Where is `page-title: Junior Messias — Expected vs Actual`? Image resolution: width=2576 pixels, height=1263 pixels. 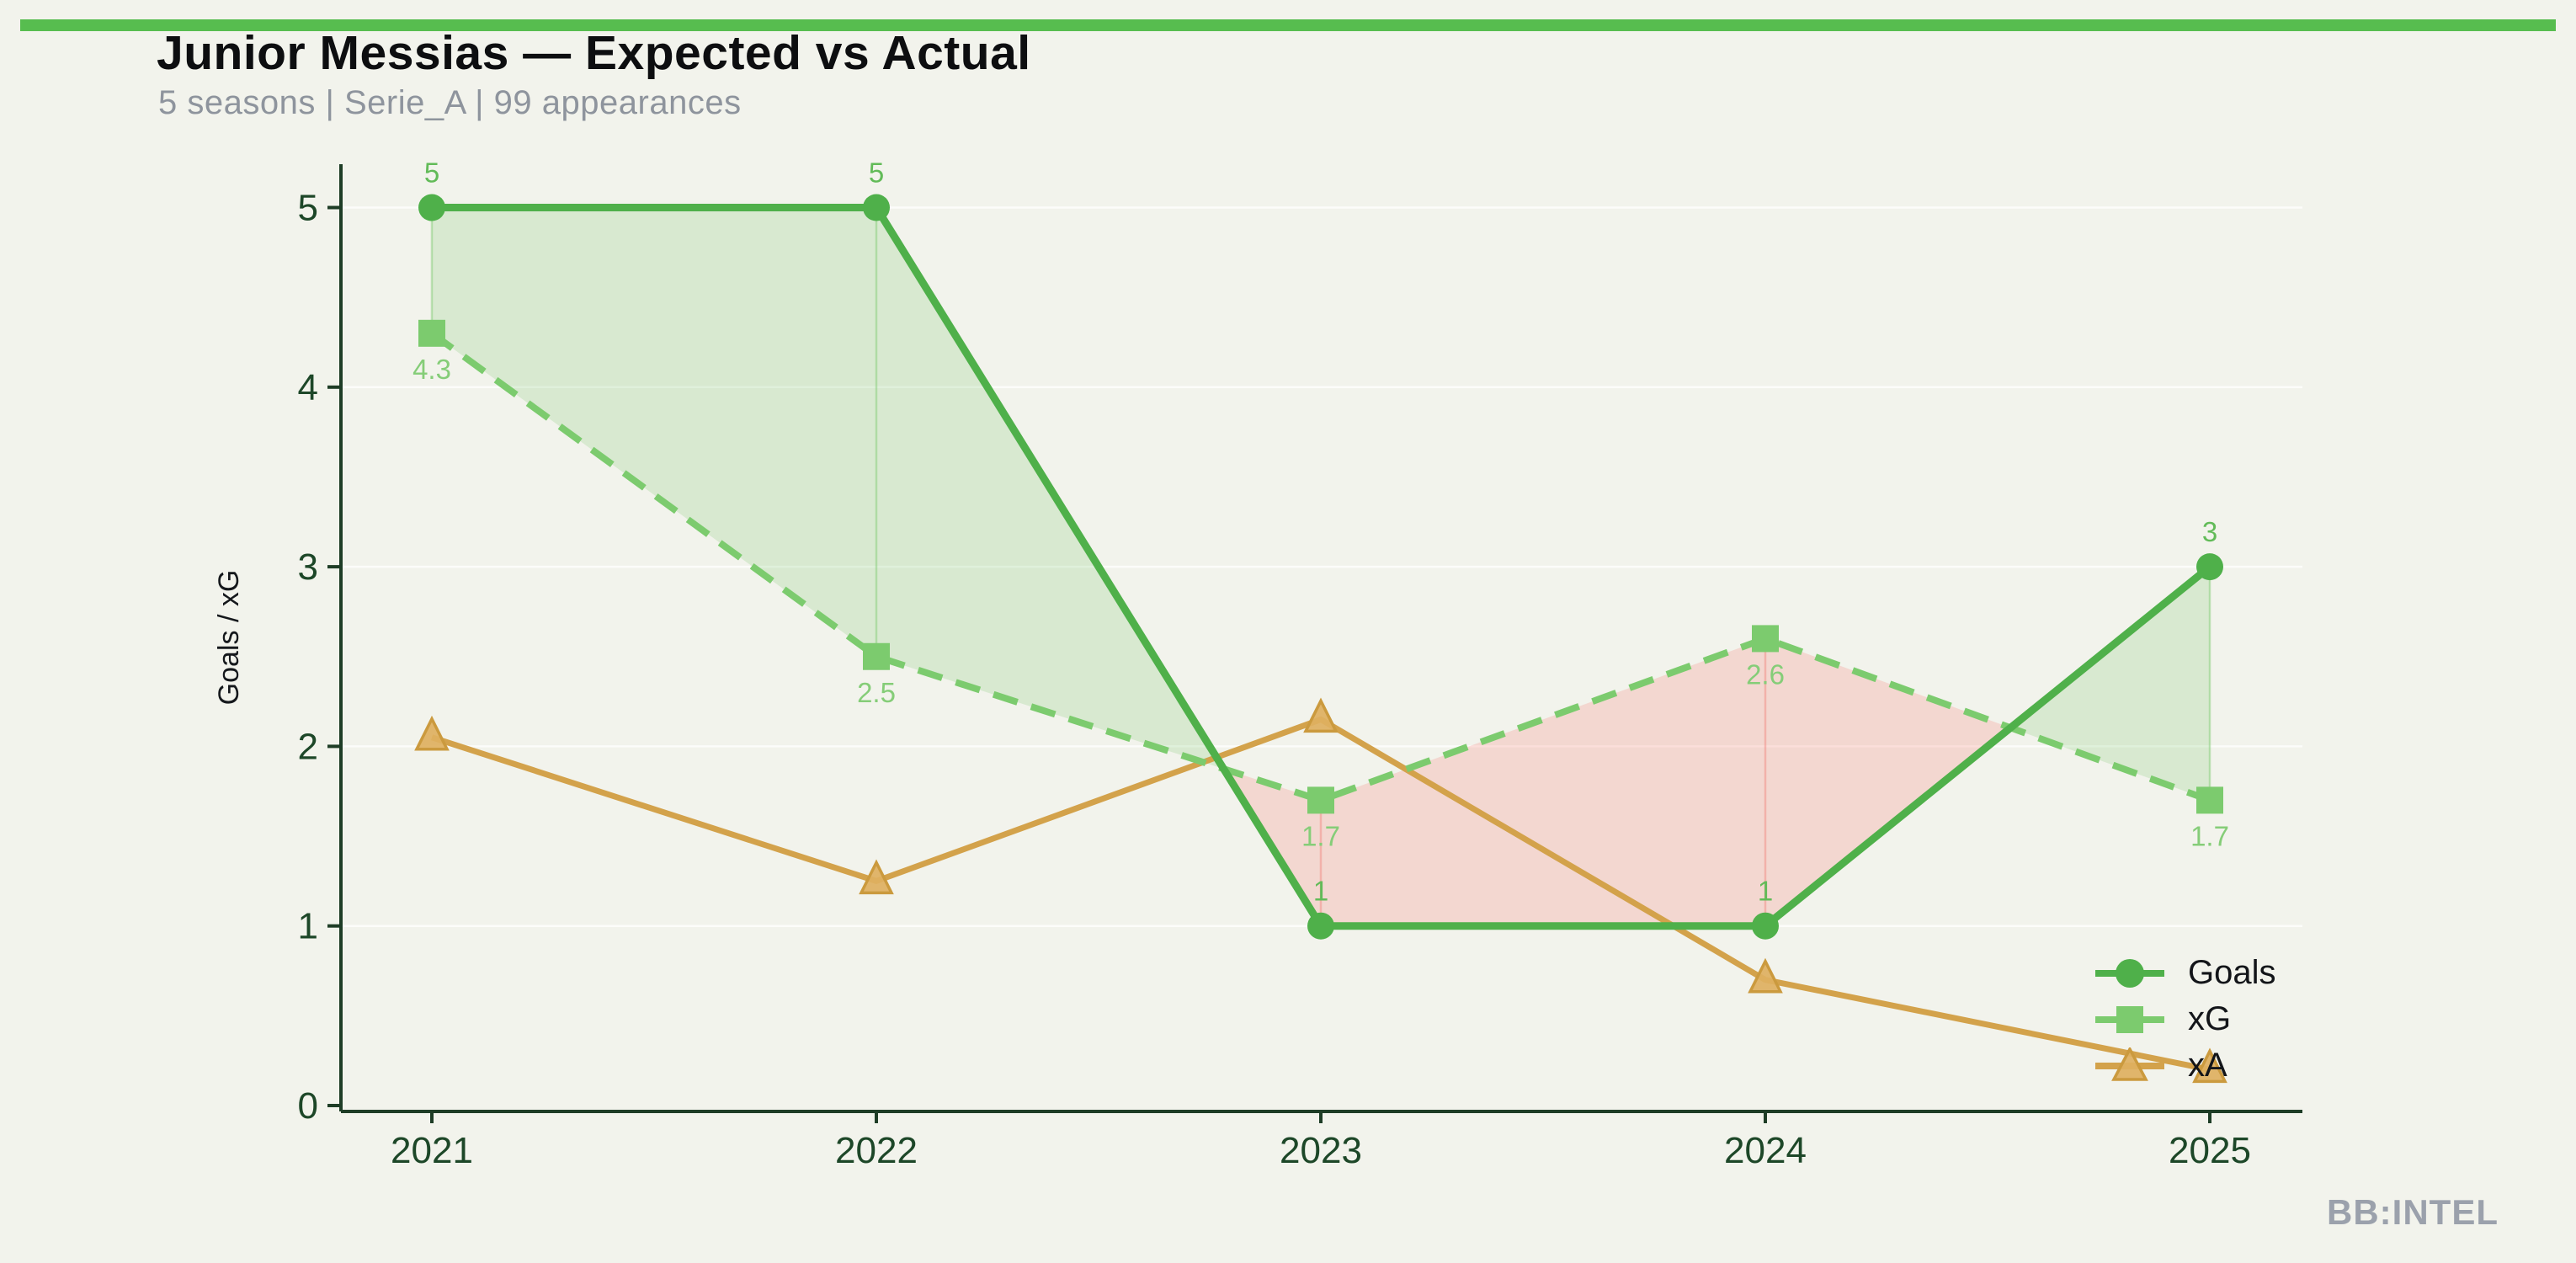 page-title: Junior Messias — Expected vs Actual is located at coordinates (594, 53).